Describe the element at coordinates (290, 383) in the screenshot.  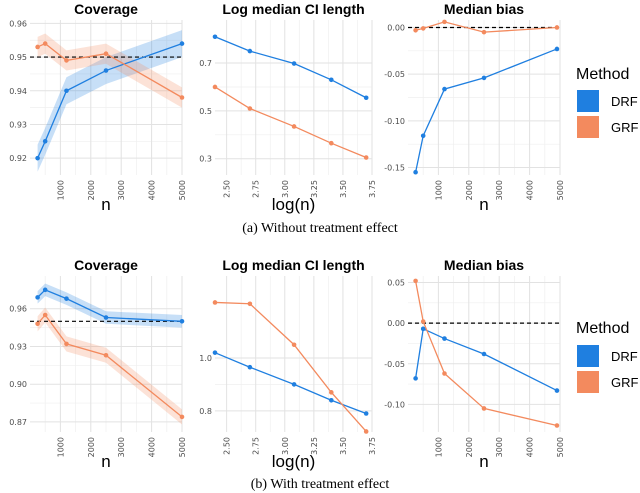
I see `panel-5-line-drf` at that location.